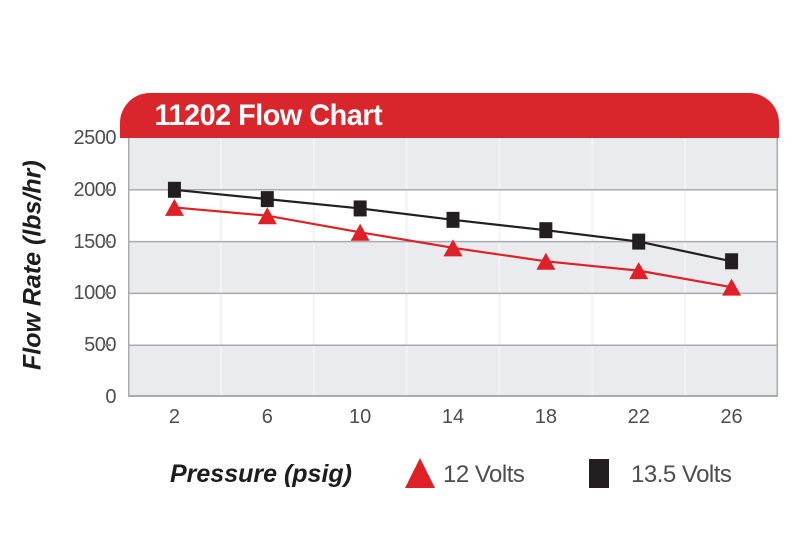 This screenshot has width=800, height=554. Describe the element at coordinates (95, 138) in the screenshot. I see `y-tick-label: 2500` at that location.